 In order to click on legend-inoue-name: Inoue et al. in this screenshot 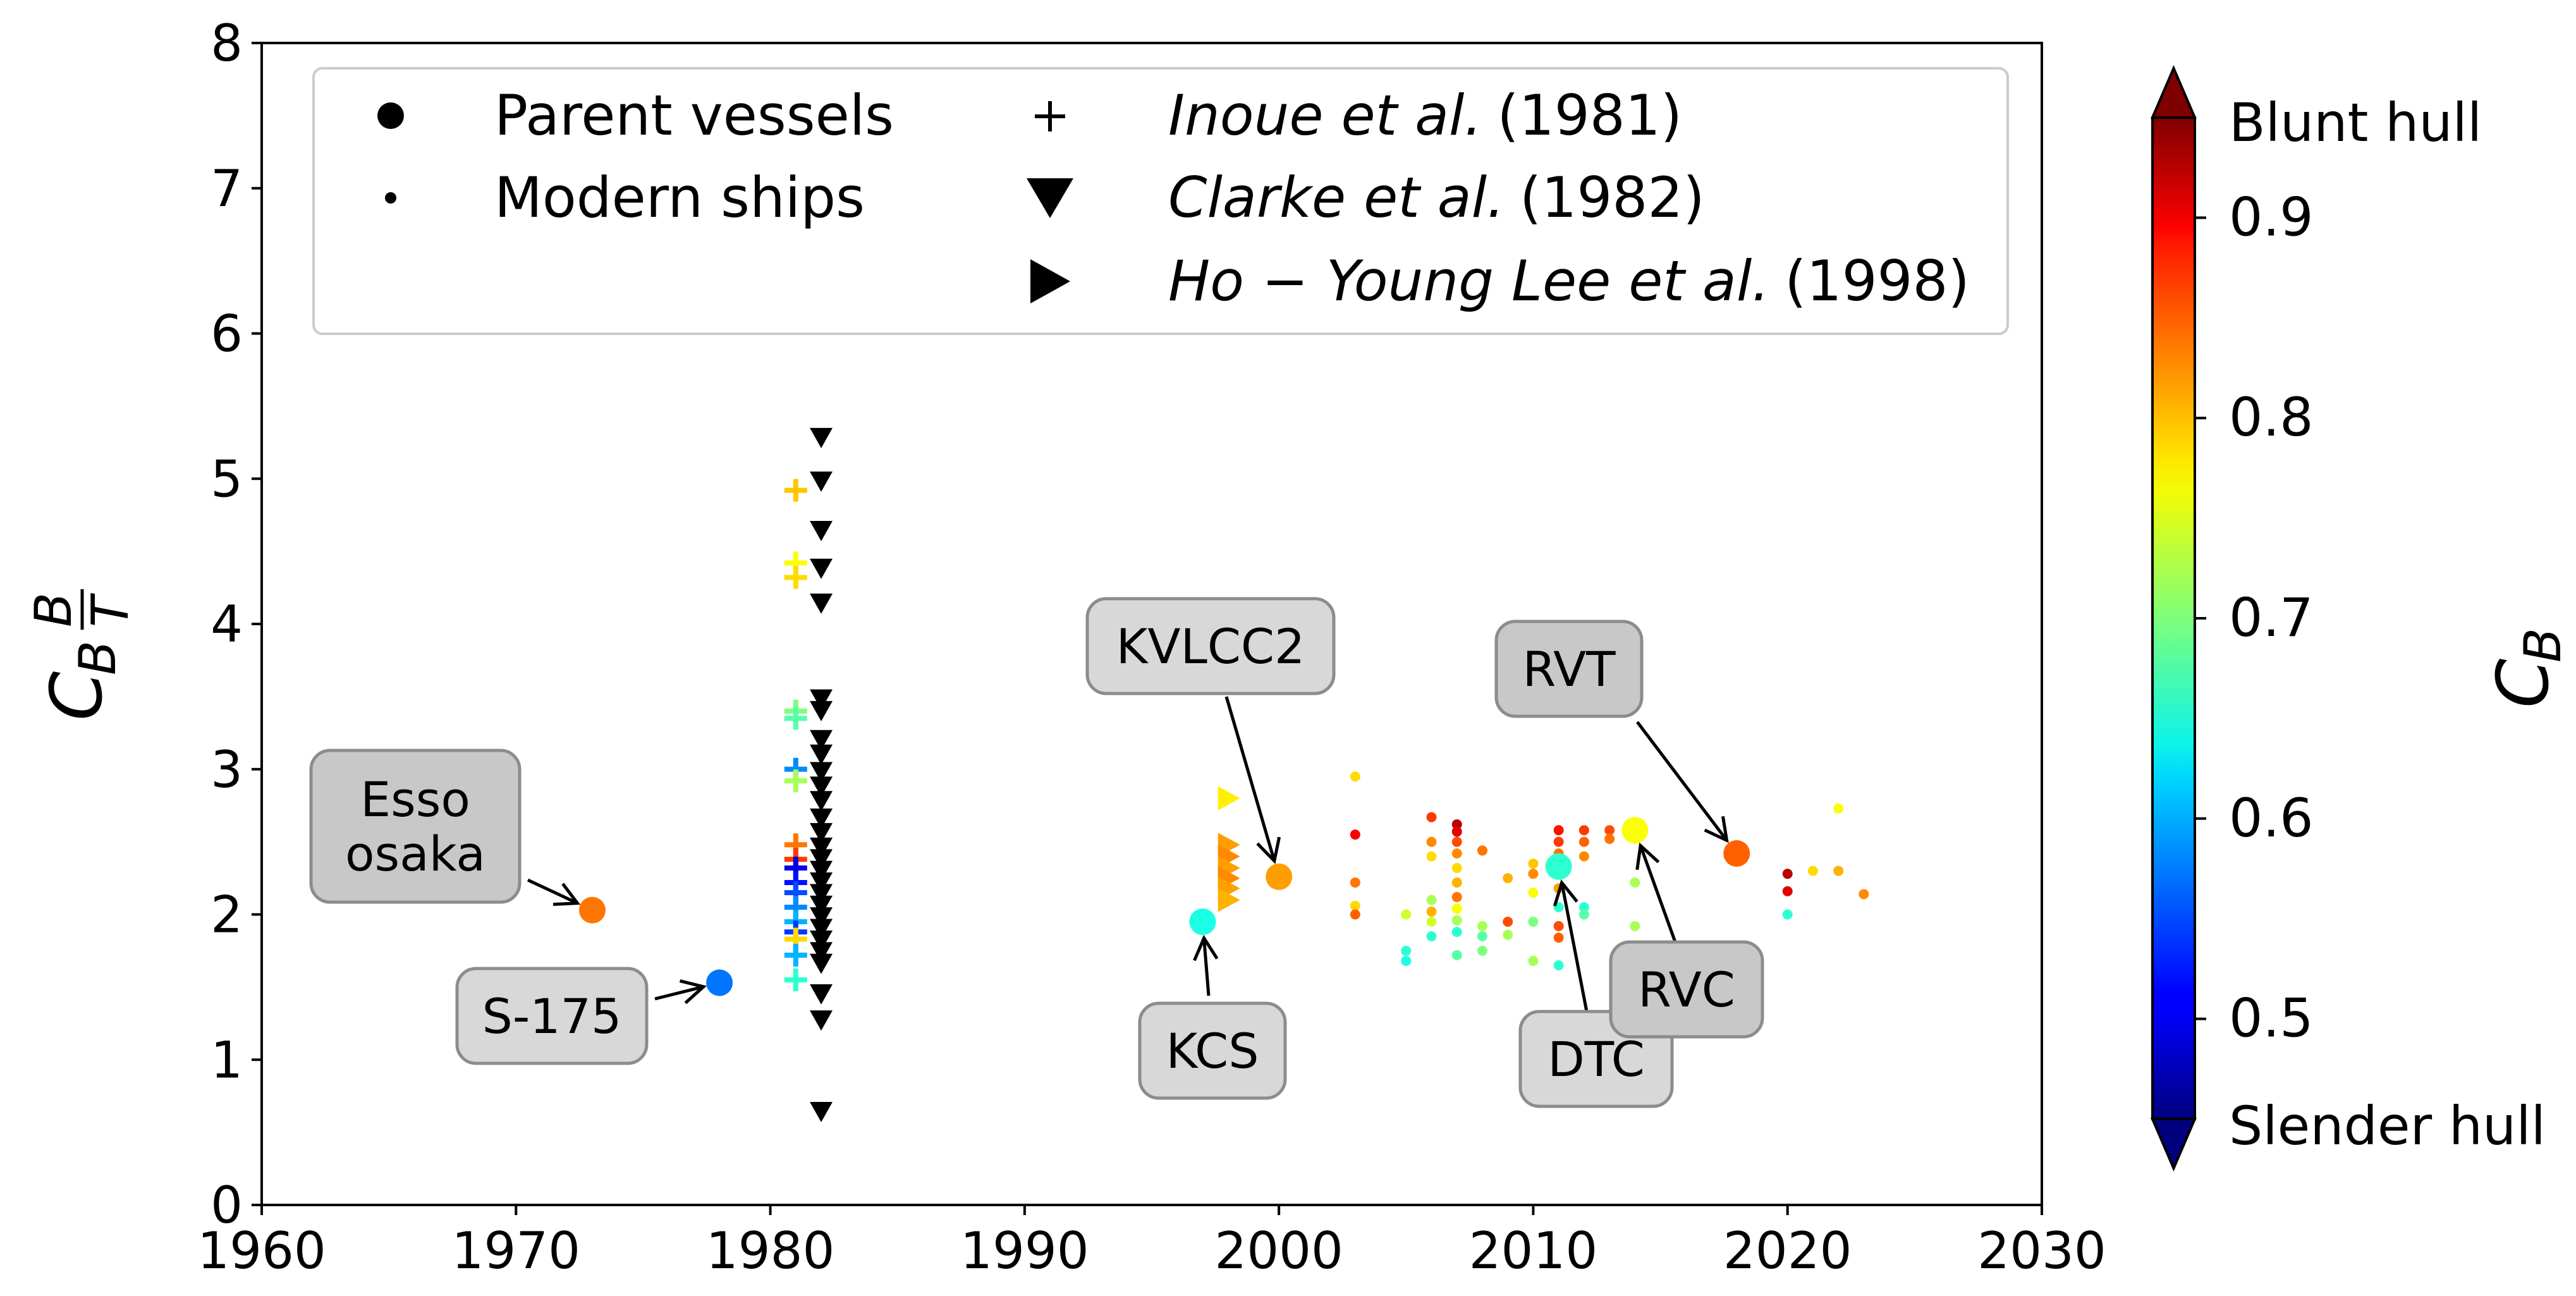, I will do `click(1325, 115)`.